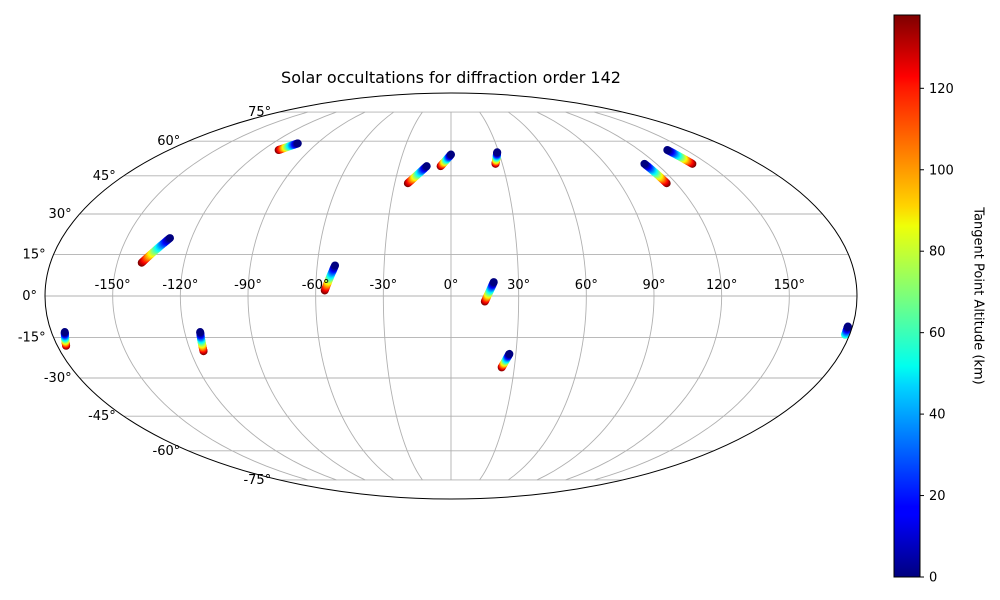  Describe the element at coordinates (937, 415) in the screenshot. I see `colorbar-tick-label: 40` at that location.